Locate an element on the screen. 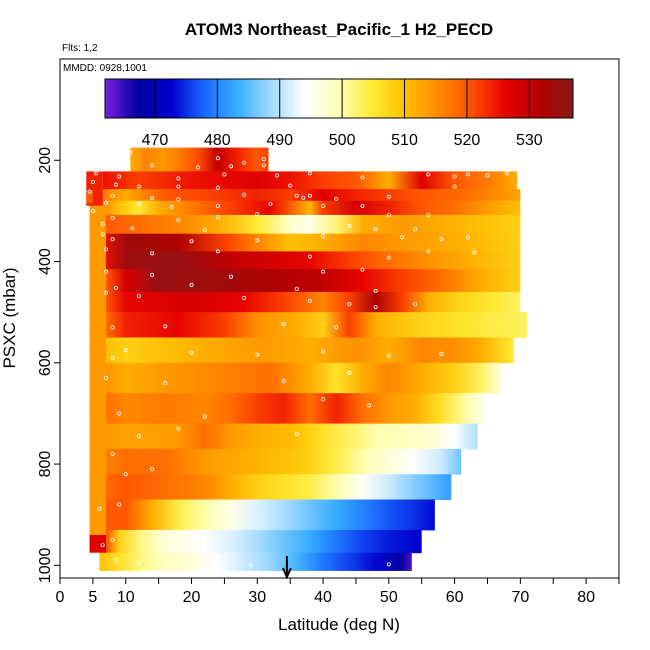 This screenshot has height=650, width=650. colorbar-tick-label: 510 is located at coordinates (404, 140).